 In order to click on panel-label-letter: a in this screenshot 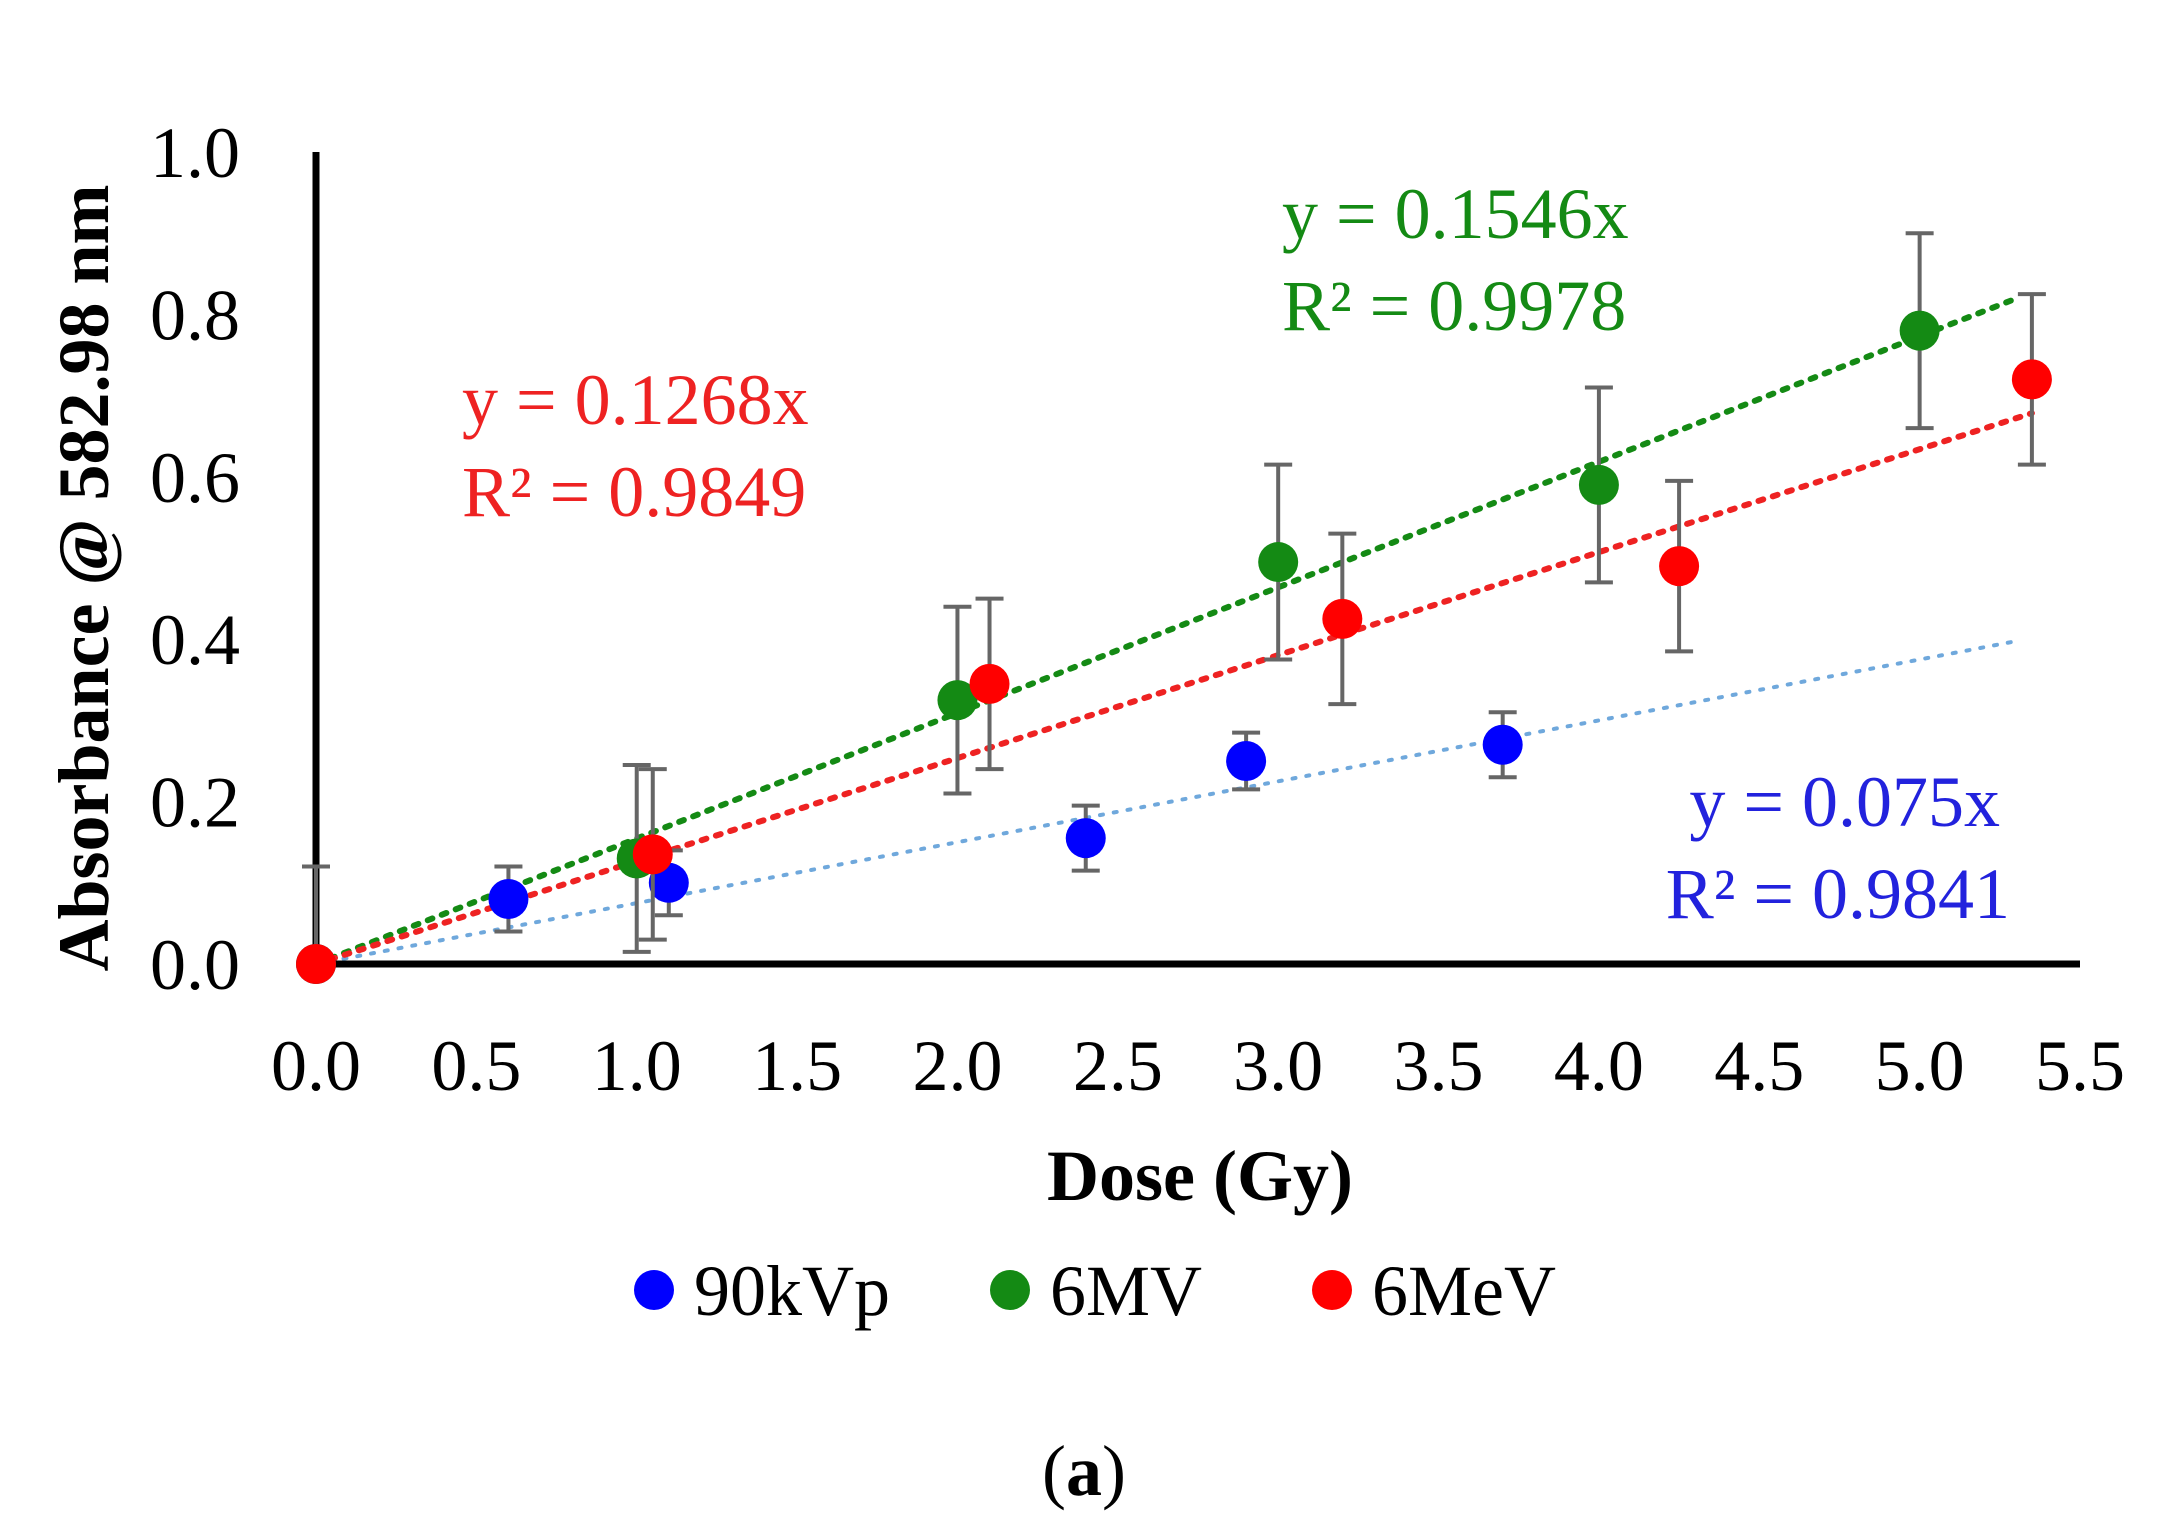, I will do `click(1084, 1471)`.